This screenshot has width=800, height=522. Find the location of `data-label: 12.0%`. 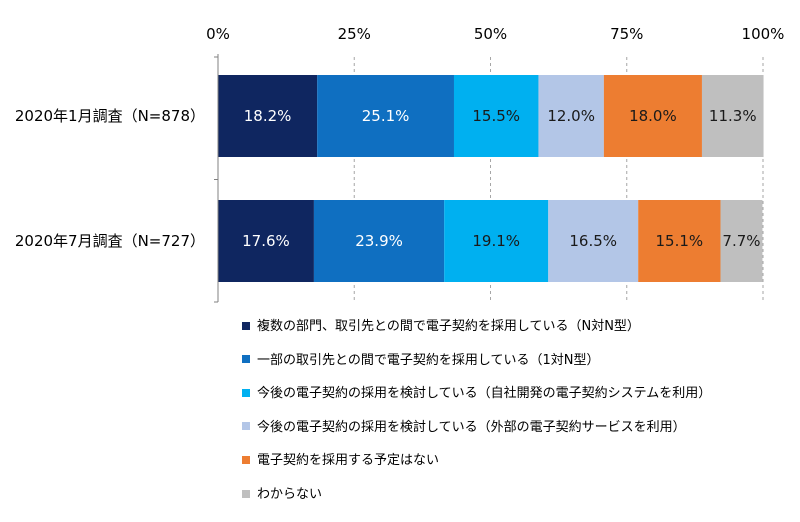

data-label: 12.0% is located at coordinates (571, 116).